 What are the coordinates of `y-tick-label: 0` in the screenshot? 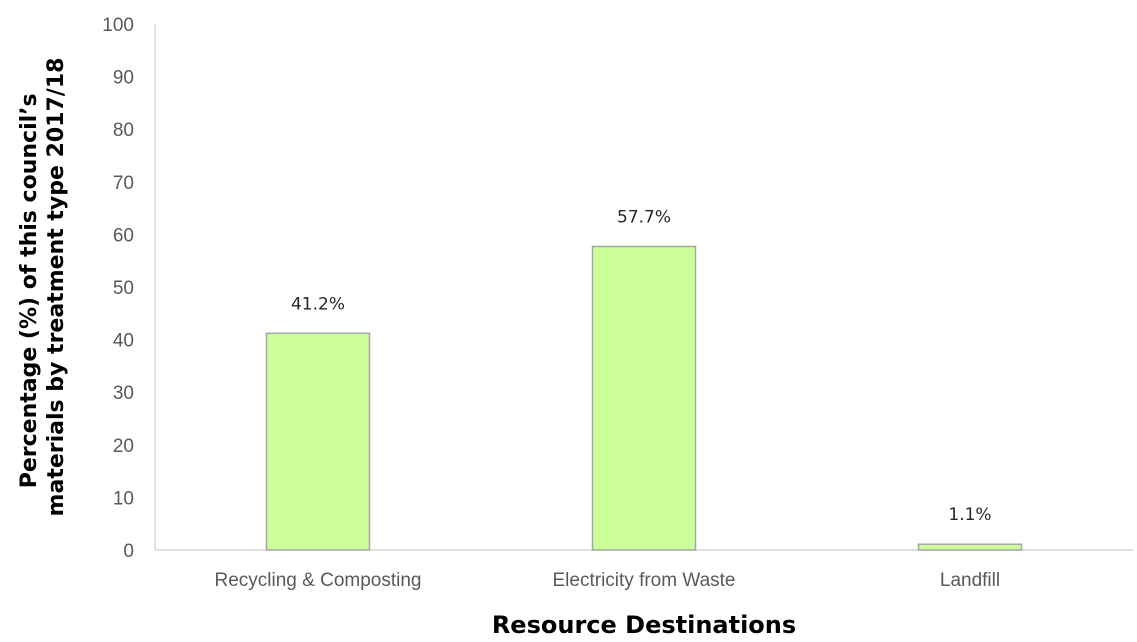 It's located at (128, 551).